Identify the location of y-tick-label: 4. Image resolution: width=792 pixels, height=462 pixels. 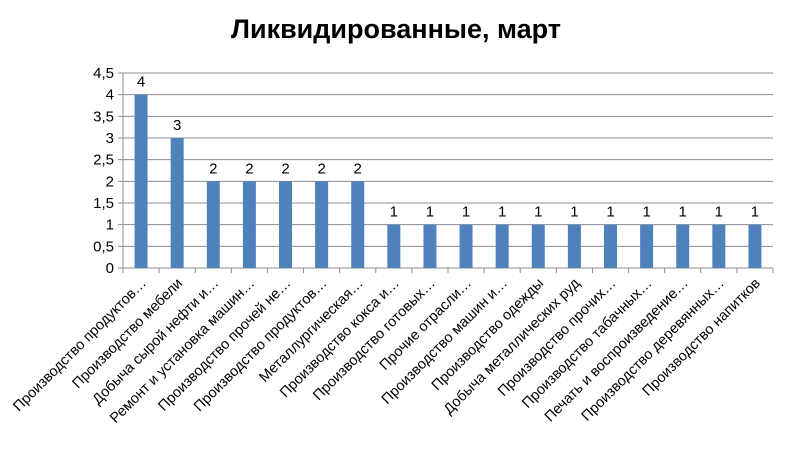
(110, 95).